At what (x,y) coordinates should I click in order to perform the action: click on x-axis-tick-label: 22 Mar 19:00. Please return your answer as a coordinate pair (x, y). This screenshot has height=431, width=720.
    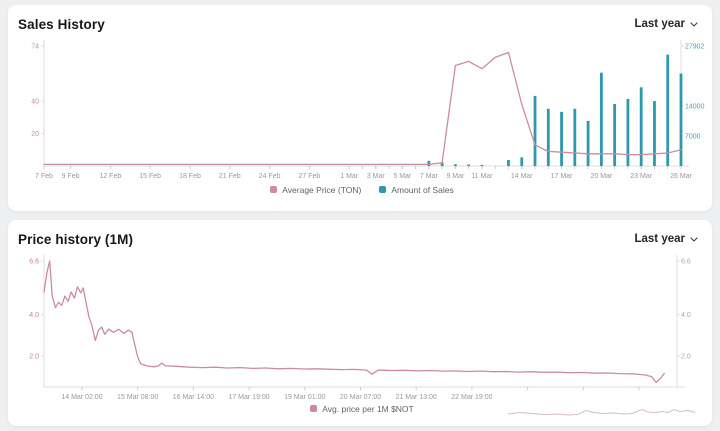
    Looking at the image, I should click on (471, 396).